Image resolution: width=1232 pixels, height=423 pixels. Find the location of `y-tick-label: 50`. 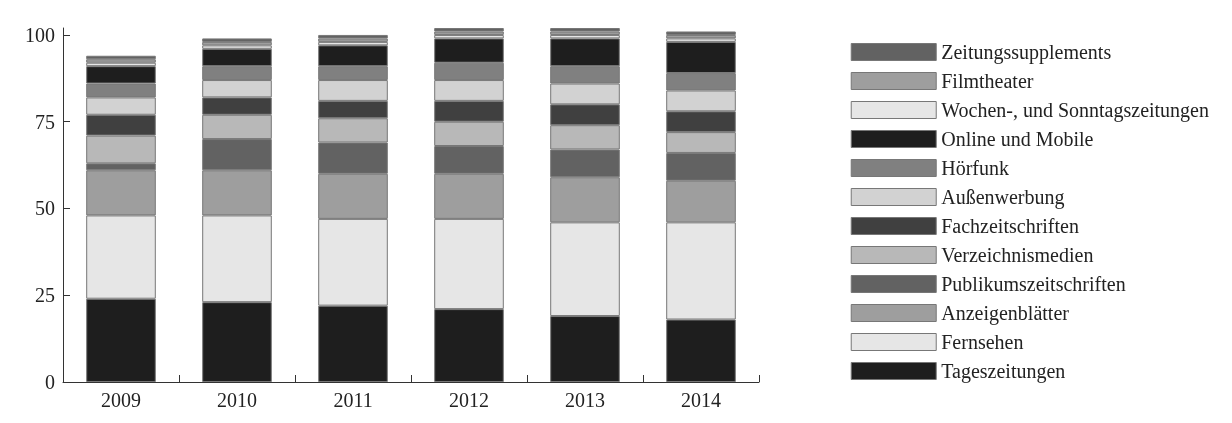

y-tick-label: 50 is located at coordinates (45, 208).